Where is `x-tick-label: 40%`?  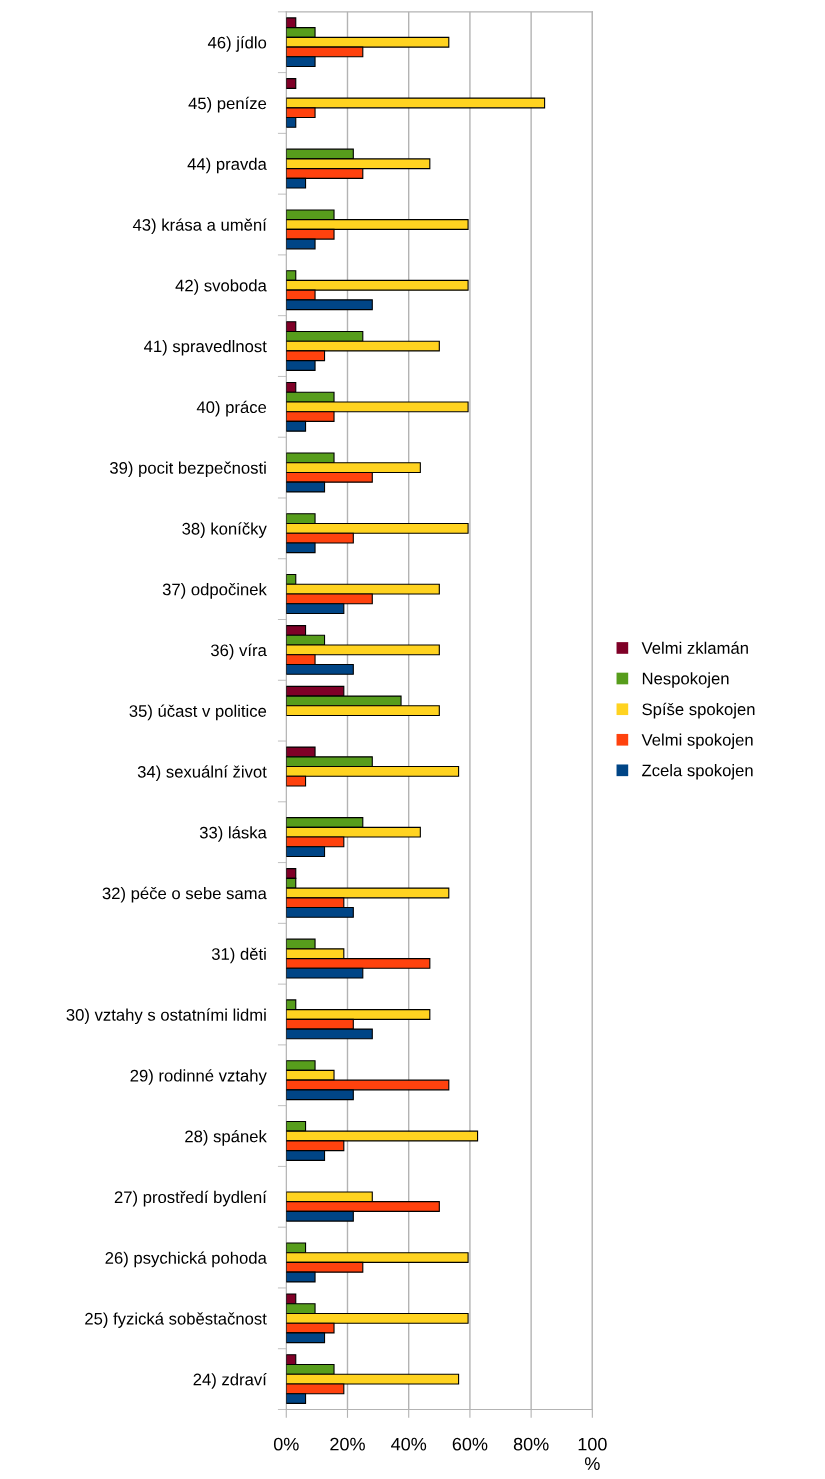 x-tick-label: 40% is located at coordinates (409, 1444).